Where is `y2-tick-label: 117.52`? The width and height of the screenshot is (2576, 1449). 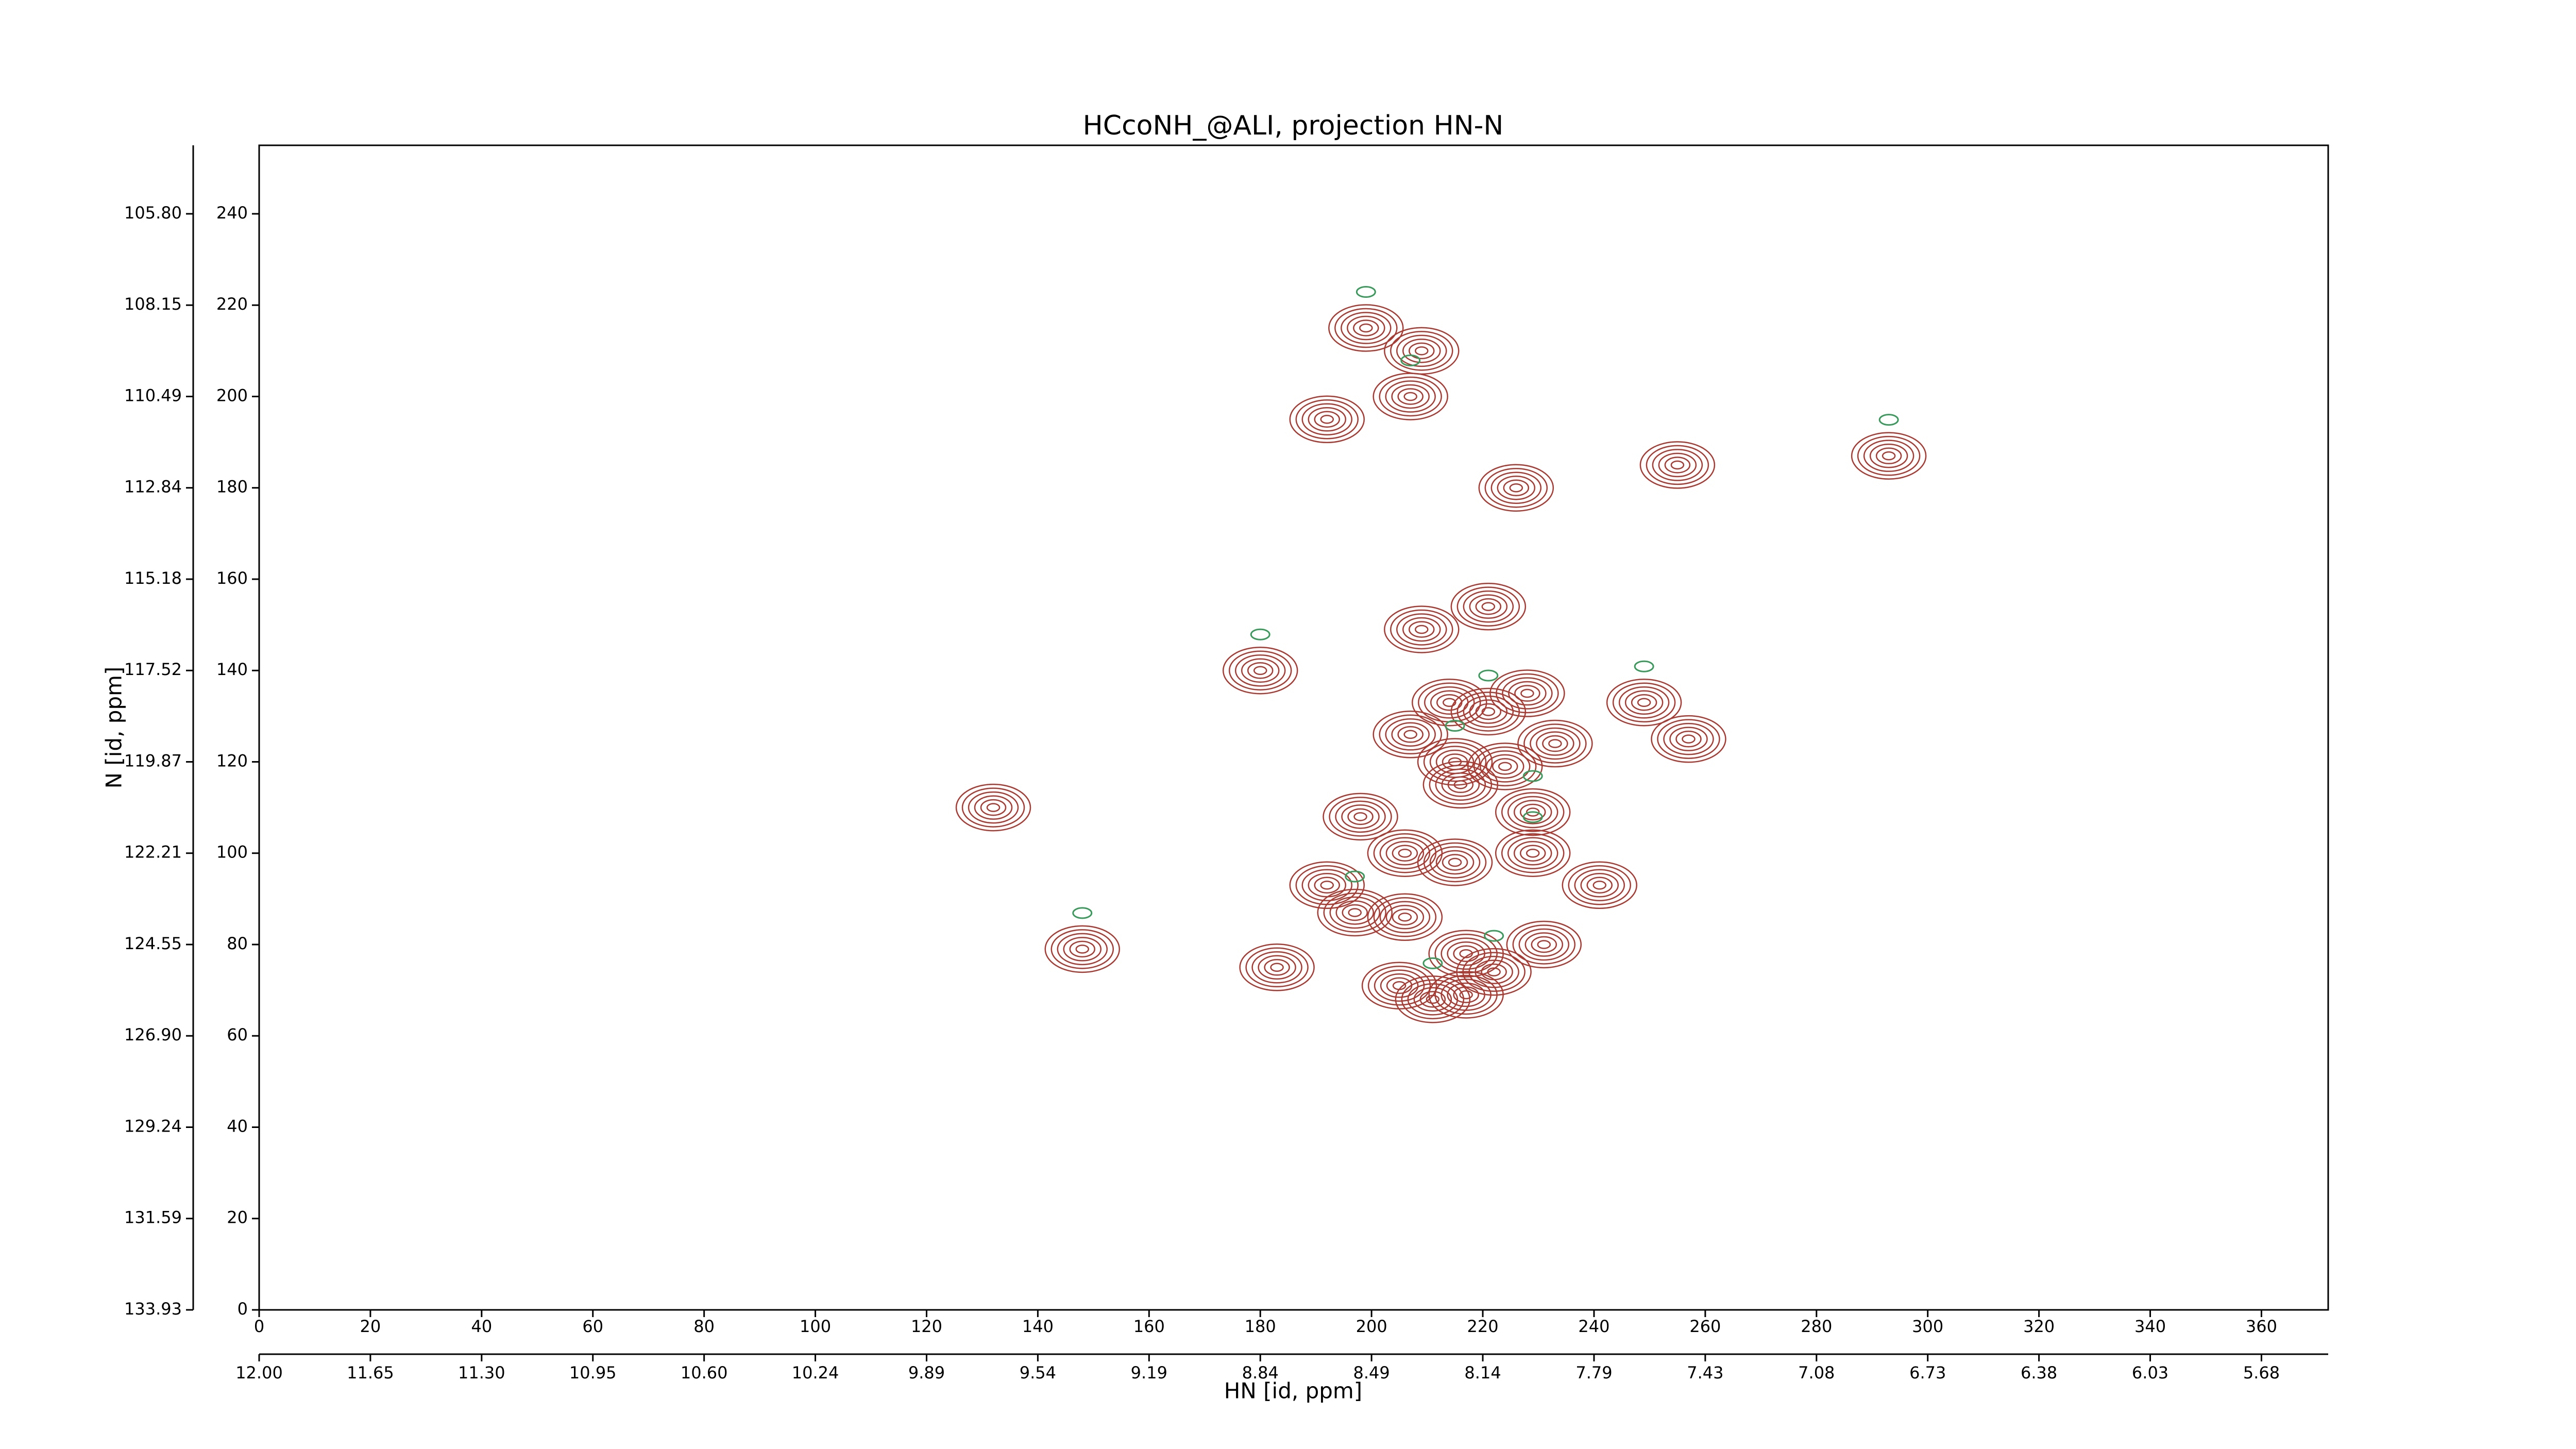
y2-tick-label: 117.52 is located at coordinates (153, 669).